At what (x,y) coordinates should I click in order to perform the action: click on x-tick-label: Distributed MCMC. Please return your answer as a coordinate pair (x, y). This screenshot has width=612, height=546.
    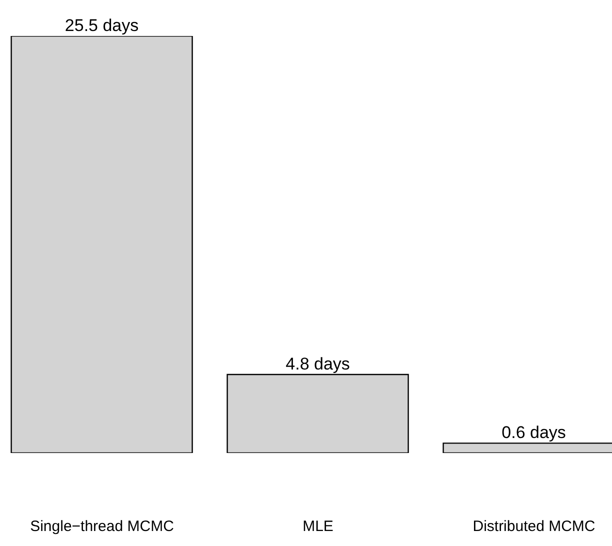
    Looking at the image, I should click on (534, 526).